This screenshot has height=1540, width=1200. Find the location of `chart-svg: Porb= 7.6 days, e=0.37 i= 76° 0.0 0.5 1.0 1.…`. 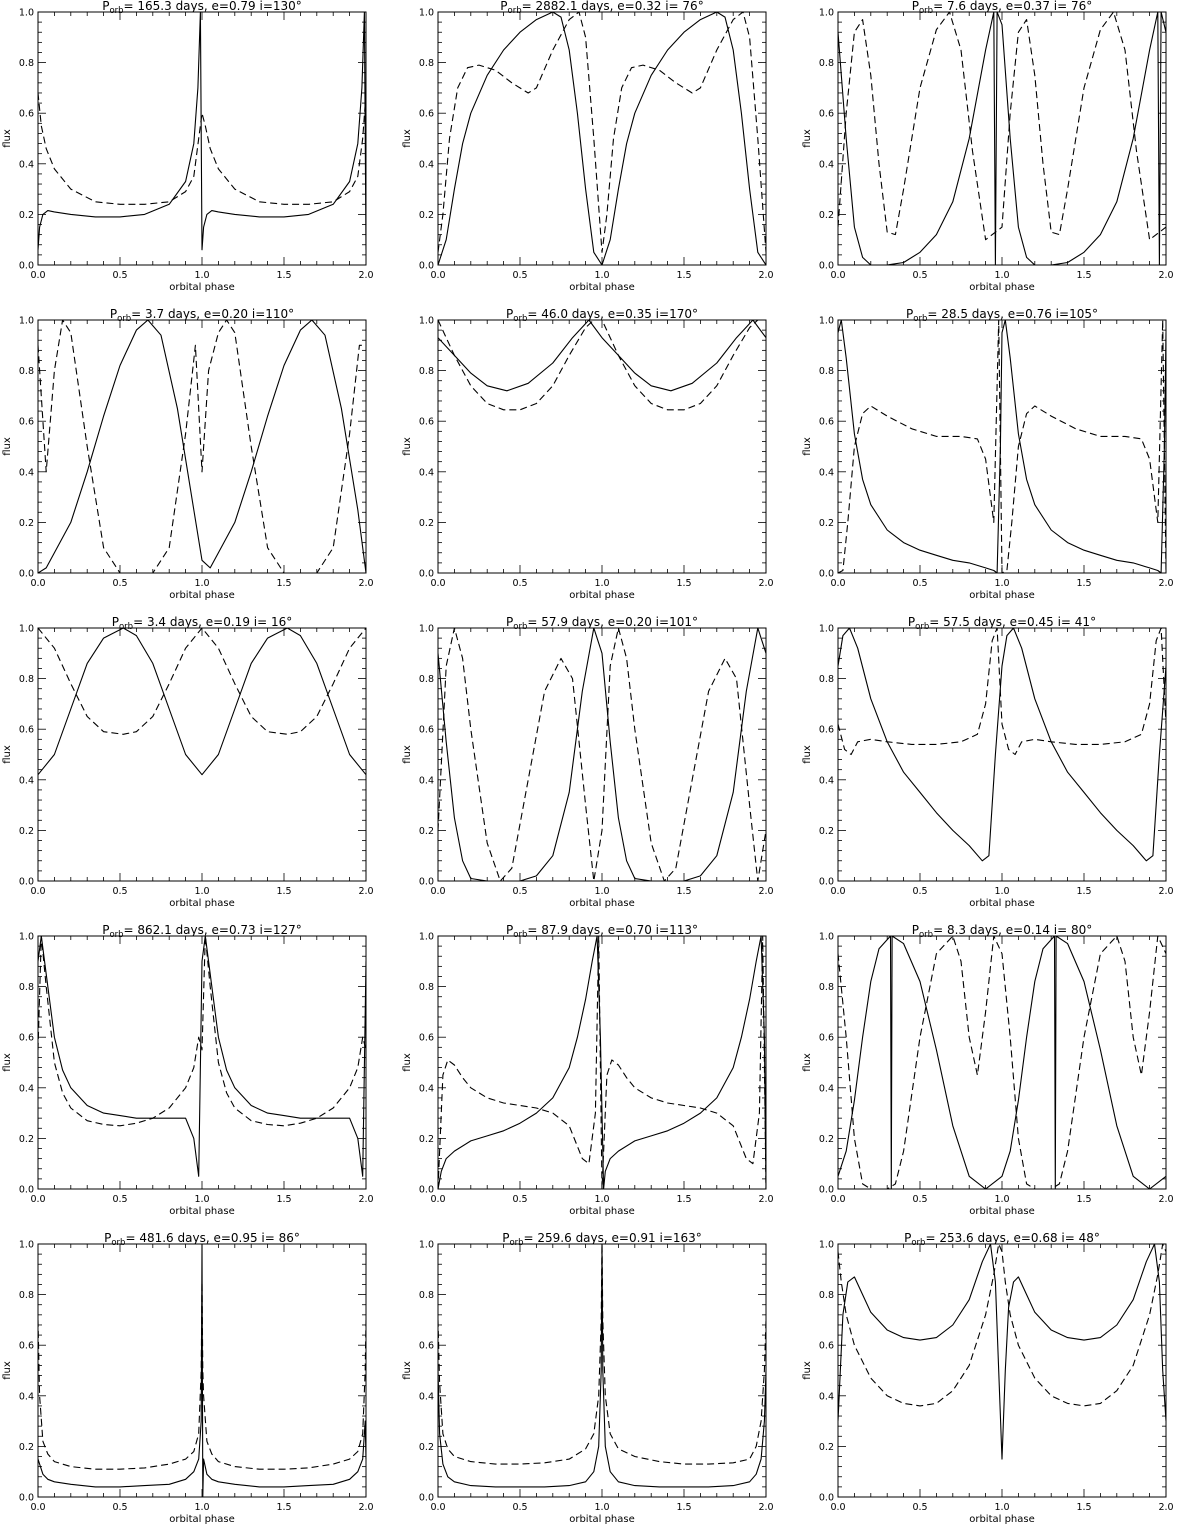

chart-svg: Porb= 7.6 days, e=0.37 i= 76° 0.0 0.5 1.0 1.… is located at coordinates (988, 146).